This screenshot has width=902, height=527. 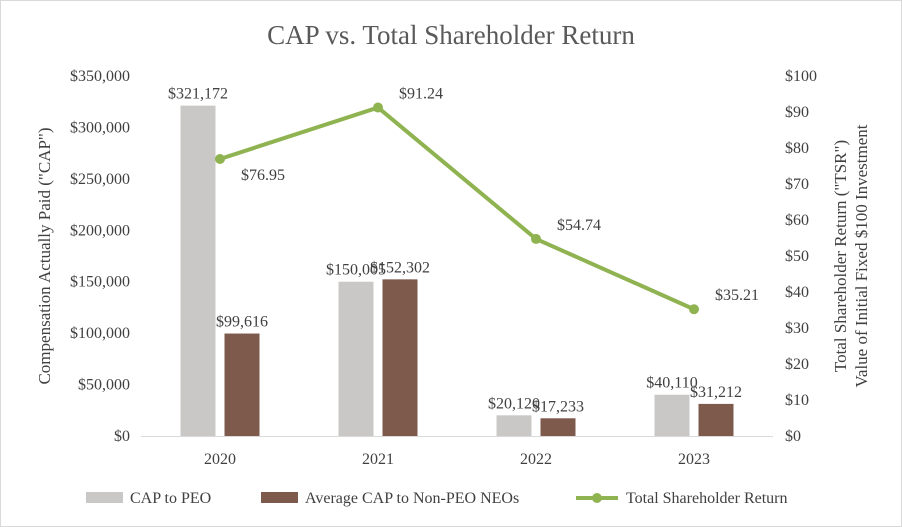 What do you see at coordinates (797, 220) in the screenshot?
I see `y-right-tick-label: $60` at bounding box center [797, 220].